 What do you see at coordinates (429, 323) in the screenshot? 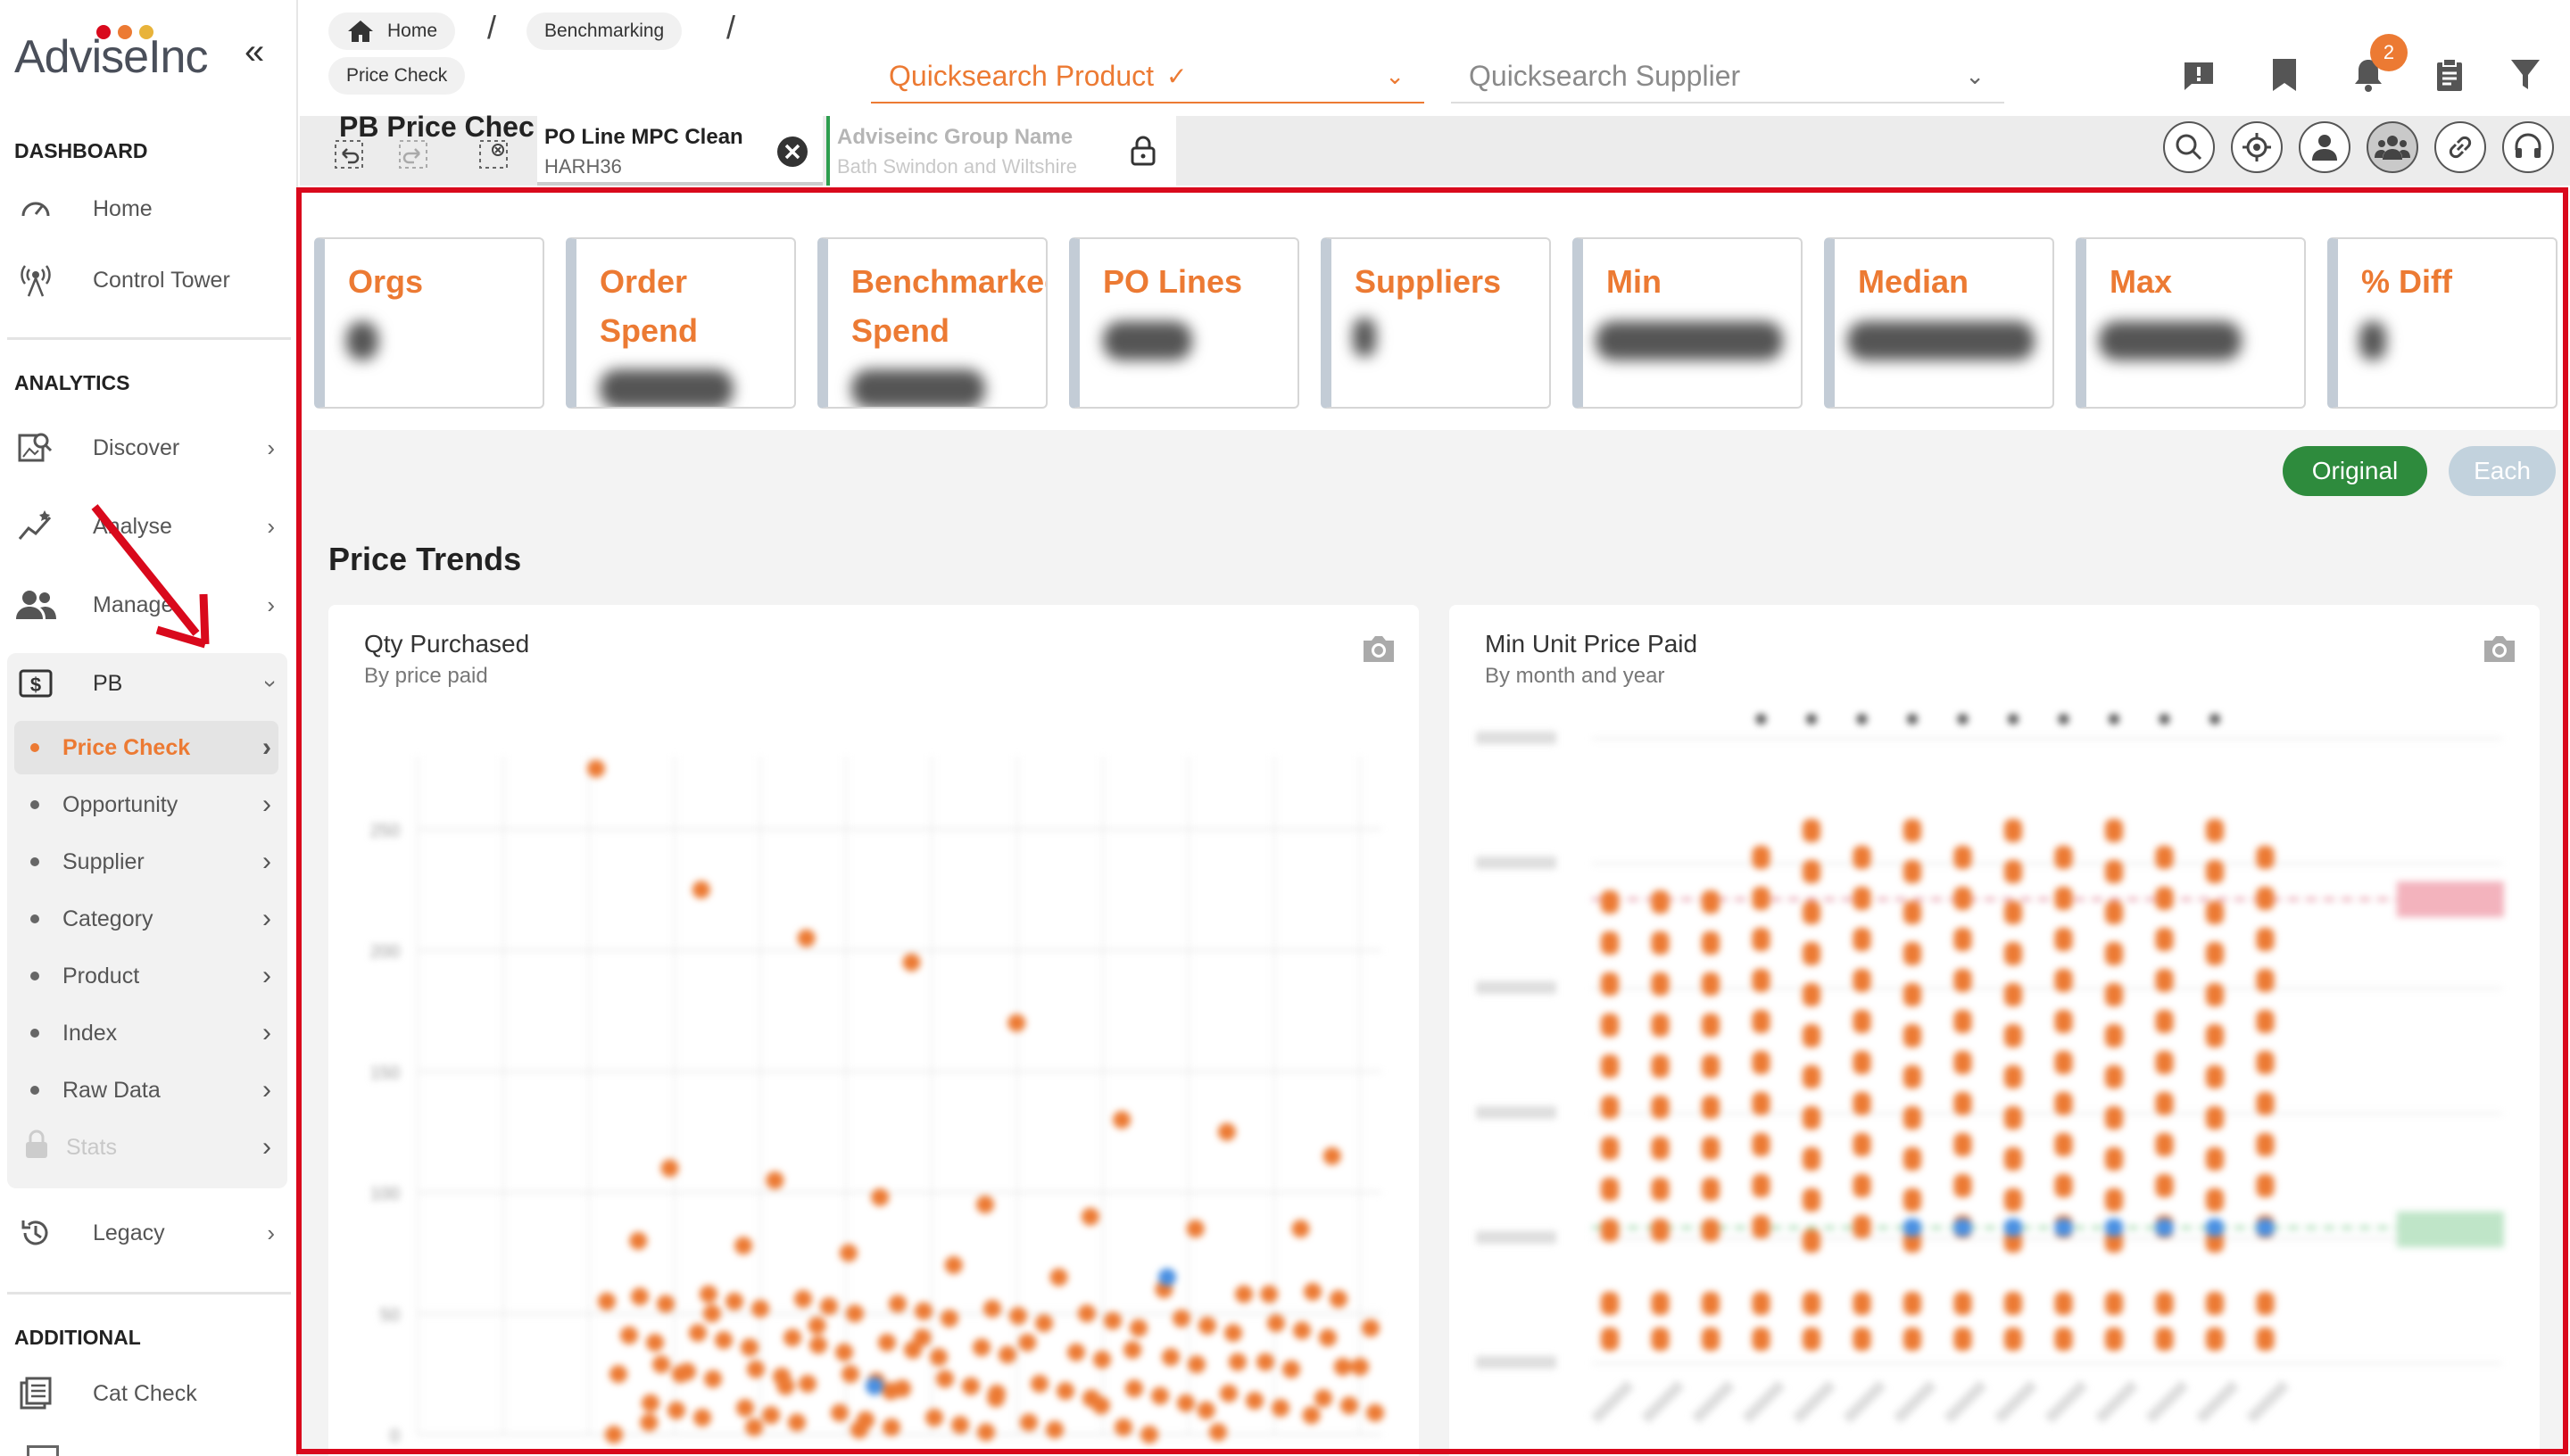
I see `kpi-card-orgs: Orgs` at bounding box center [429, 323].